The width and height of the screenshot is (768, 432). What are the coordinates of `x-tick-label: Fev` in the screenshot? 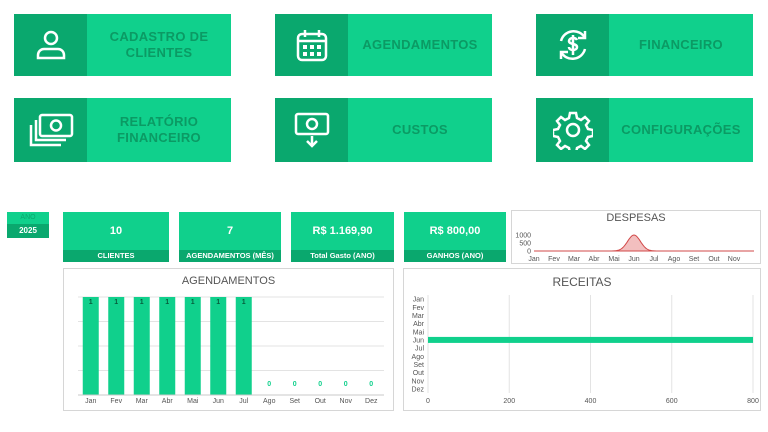 It's located at (554, 259).